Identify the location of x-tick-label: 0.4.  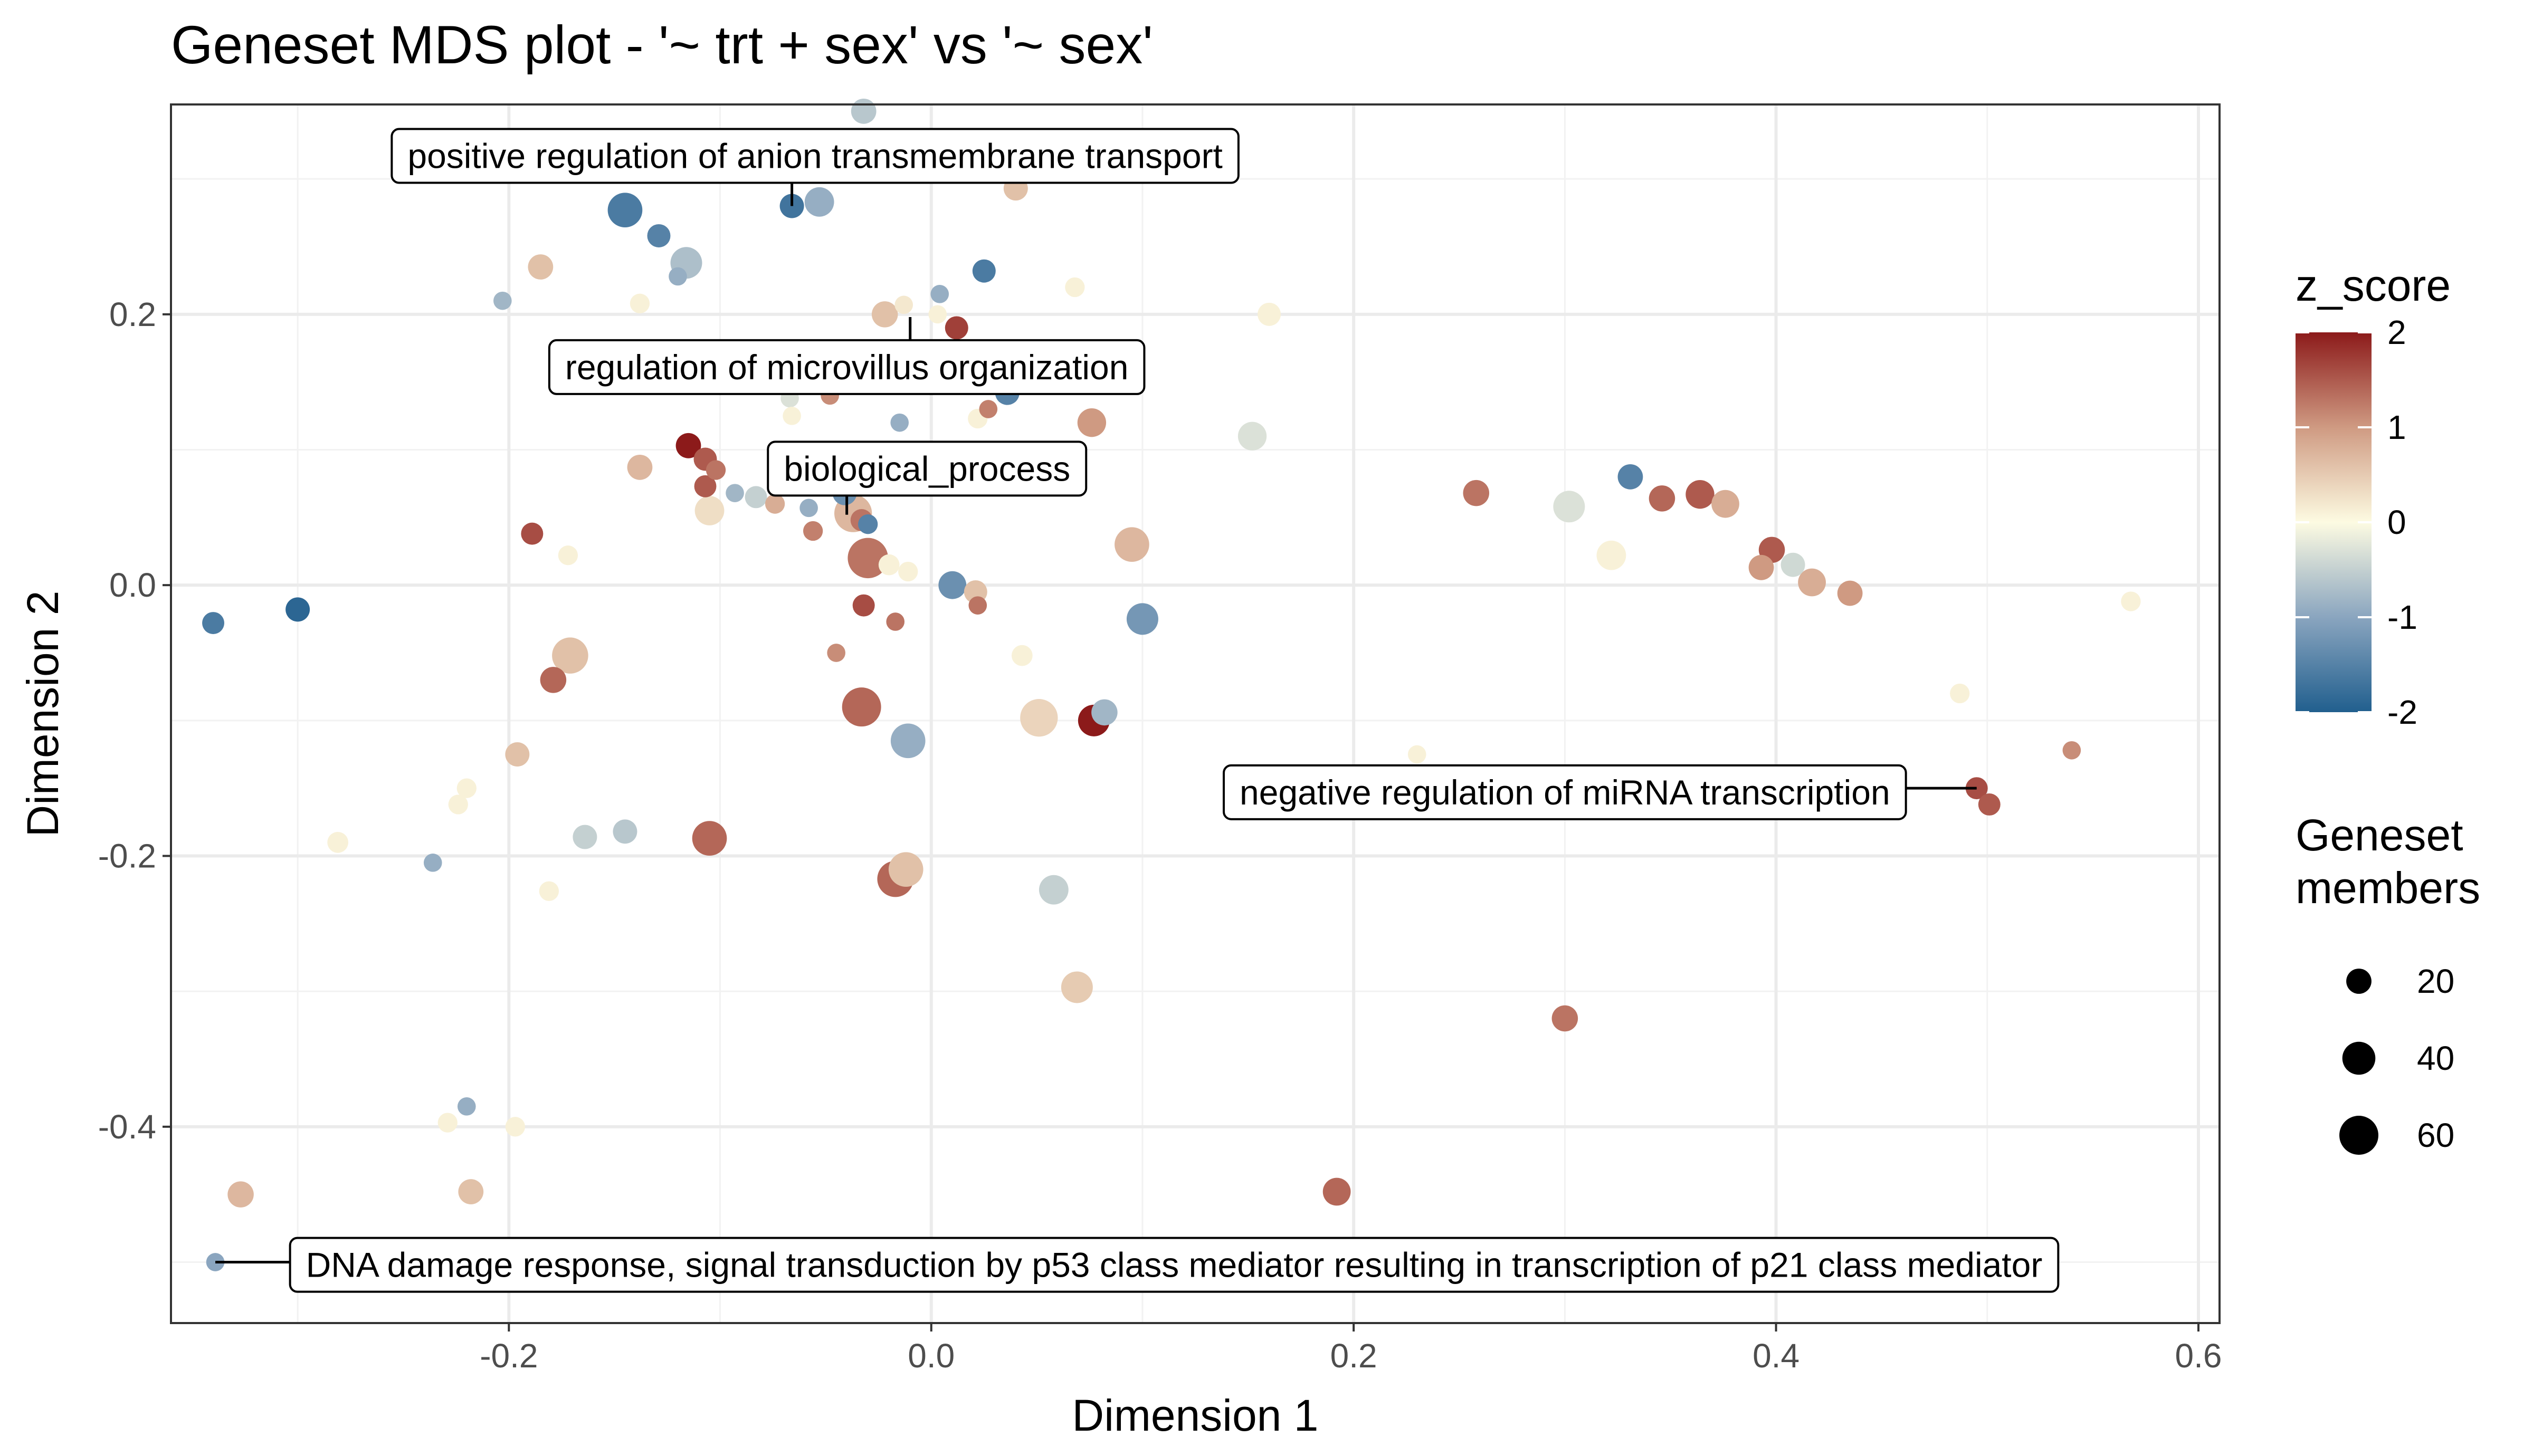
(1776, 1356).